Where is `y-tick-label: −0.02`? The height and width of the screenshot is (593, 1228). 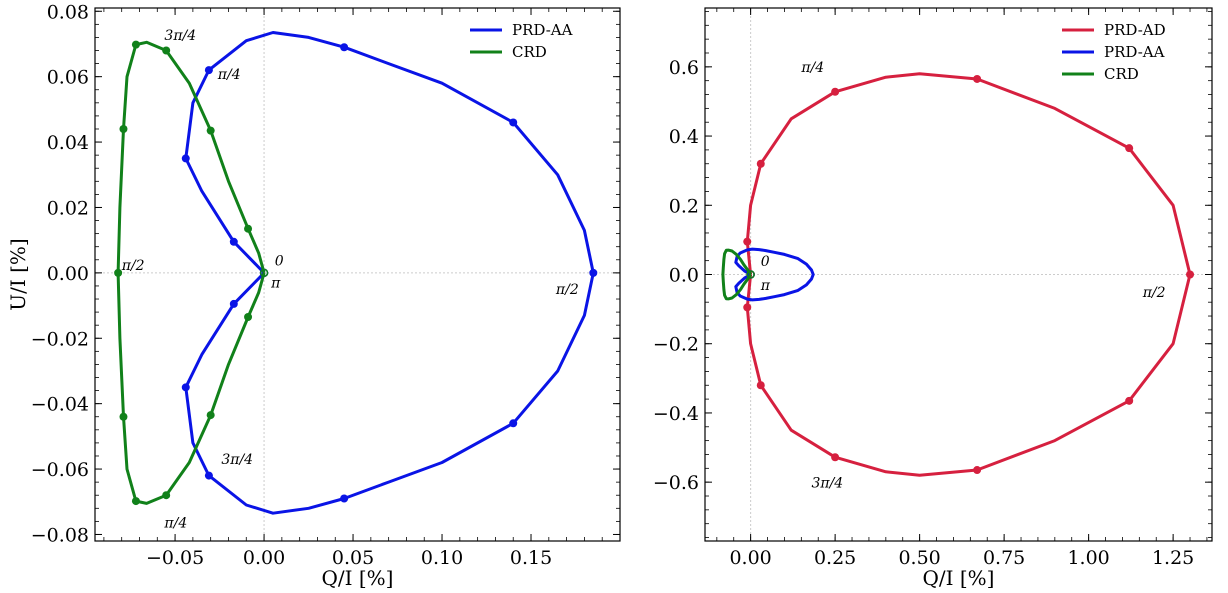
y-tick-label: −0.02 is located at coordinates (60, 339).